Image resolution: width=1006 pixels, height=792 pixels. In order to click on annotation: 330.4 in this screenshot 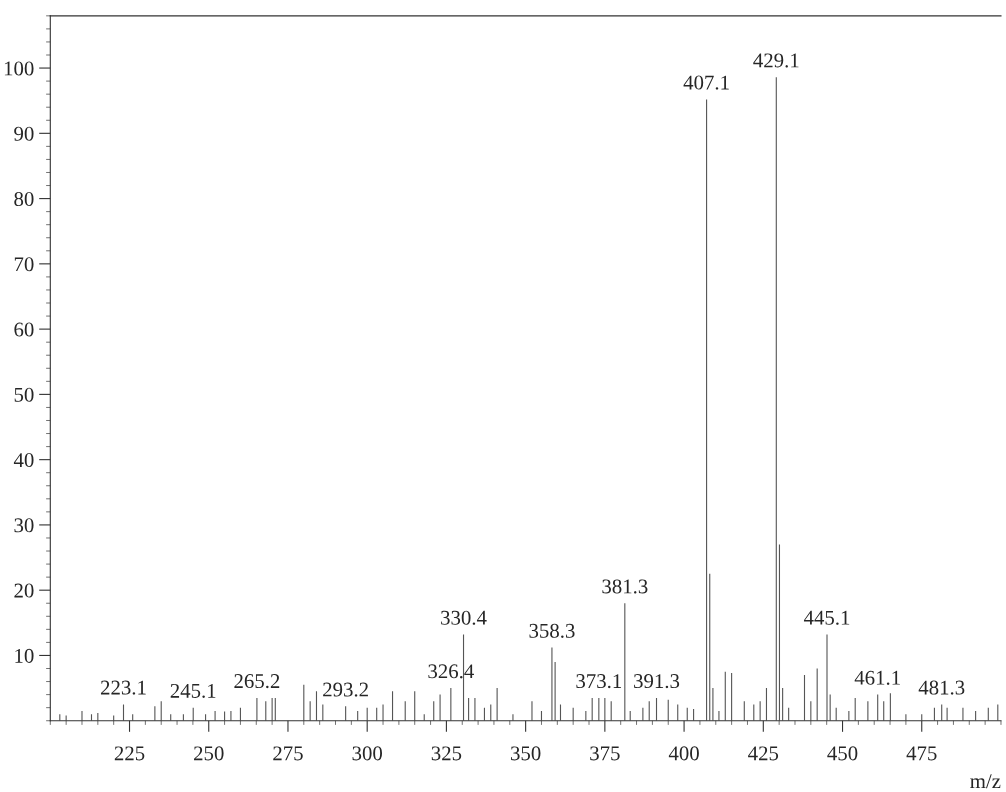, I will do `click(464, 617)`.